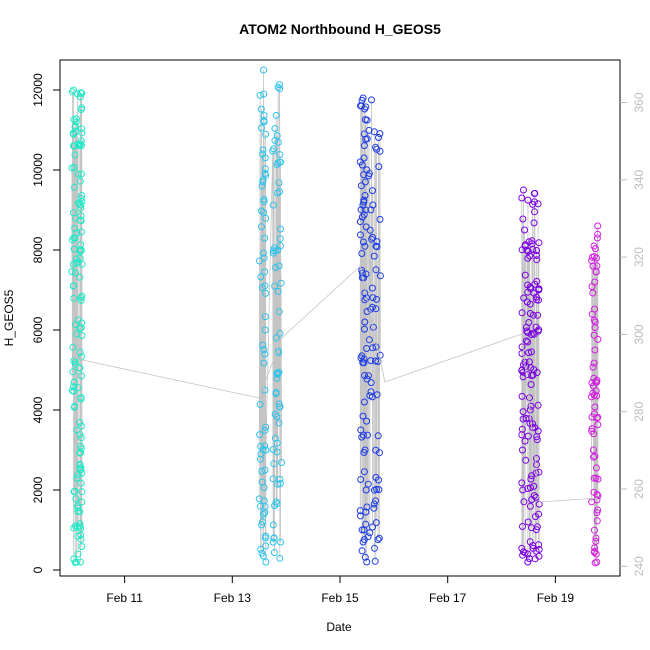  I want to click on y-tick-label: 12000, so click(38, 90).